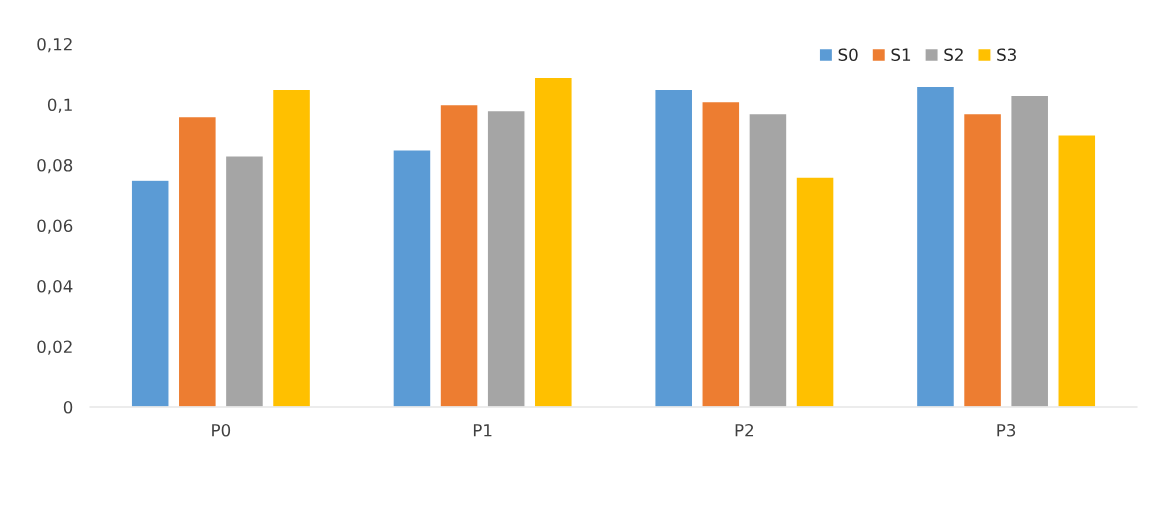  I want to click on y-tick-label: 0,02, so click(54, 347).